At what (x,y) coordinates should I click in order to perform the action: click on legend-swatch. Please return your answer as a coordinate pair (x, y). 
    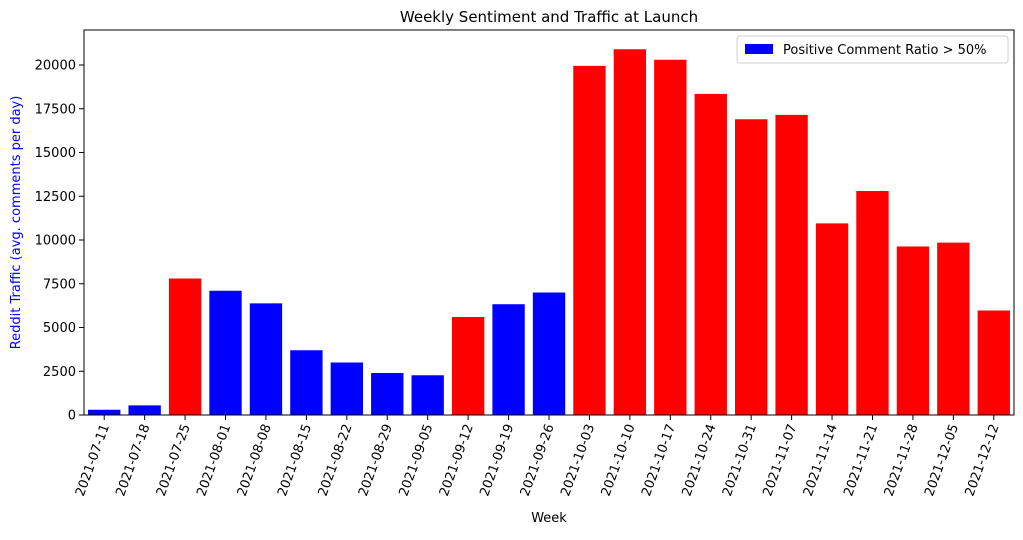
    Looking at the image, I should click on (759, 49).